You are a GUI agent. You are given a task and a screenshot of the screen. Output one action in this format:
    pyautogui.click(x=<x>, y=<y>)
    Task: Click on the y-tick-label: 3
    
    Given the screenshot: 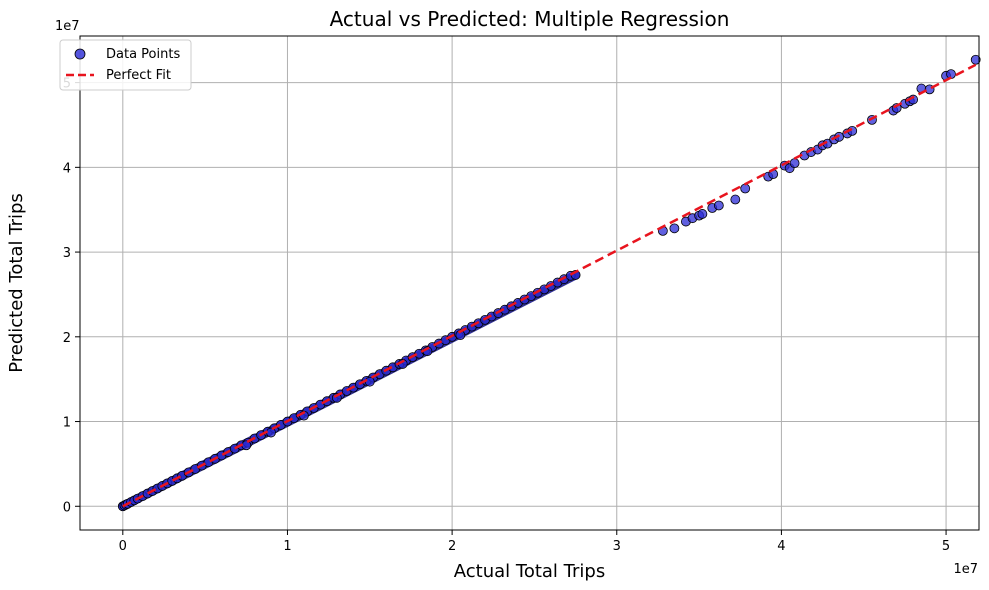 What is the action you would take?
    pyautogui.click(x=67, y=253)
    